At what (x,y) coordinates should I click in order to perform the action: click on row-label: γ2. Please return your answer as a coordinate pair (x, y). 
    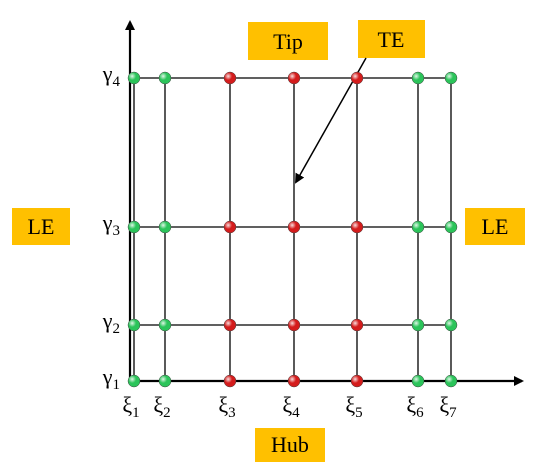
    Looking at the image, I should click on (111, 322).